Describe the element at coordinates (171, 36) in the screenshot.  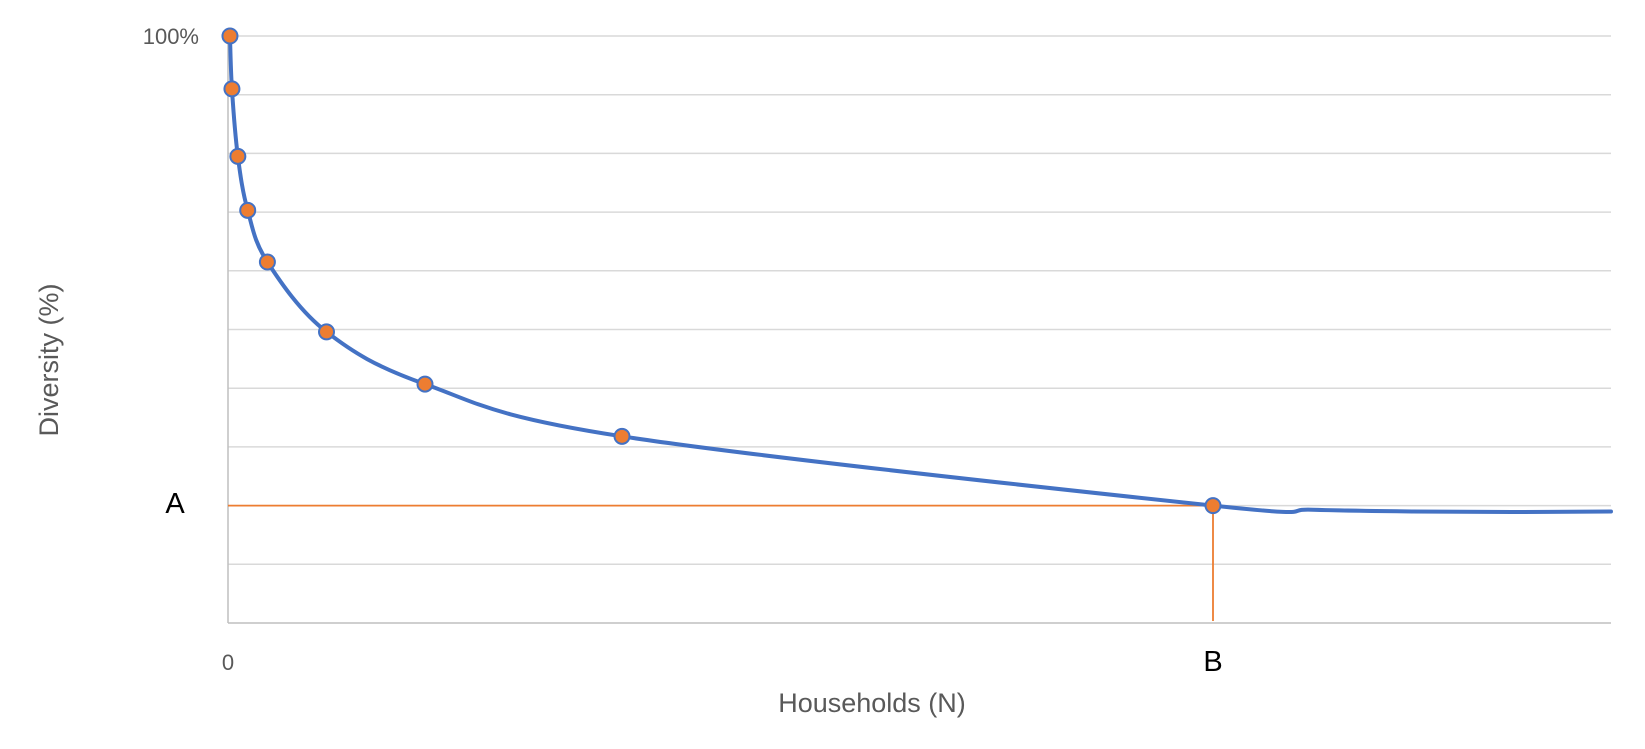
I see `y-tick-label: 100%` at that location.